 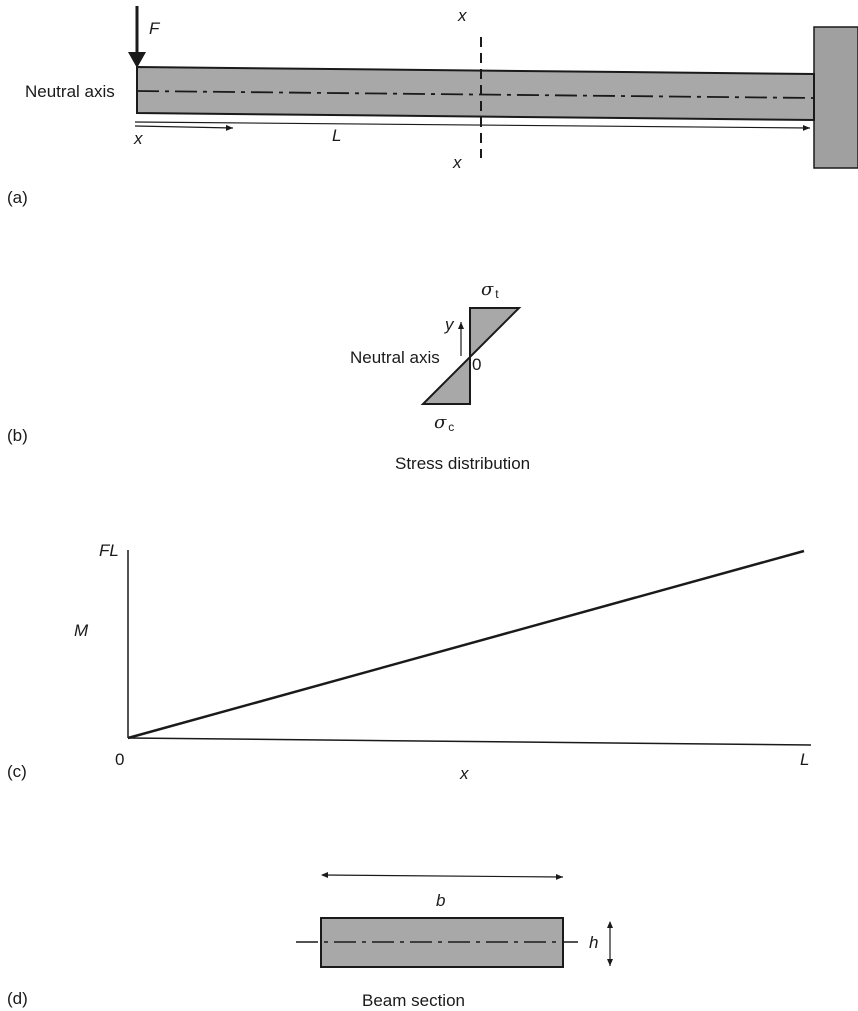 I want to click on neutral-axis-label: Neutral axis, so click(x=70, y=91).